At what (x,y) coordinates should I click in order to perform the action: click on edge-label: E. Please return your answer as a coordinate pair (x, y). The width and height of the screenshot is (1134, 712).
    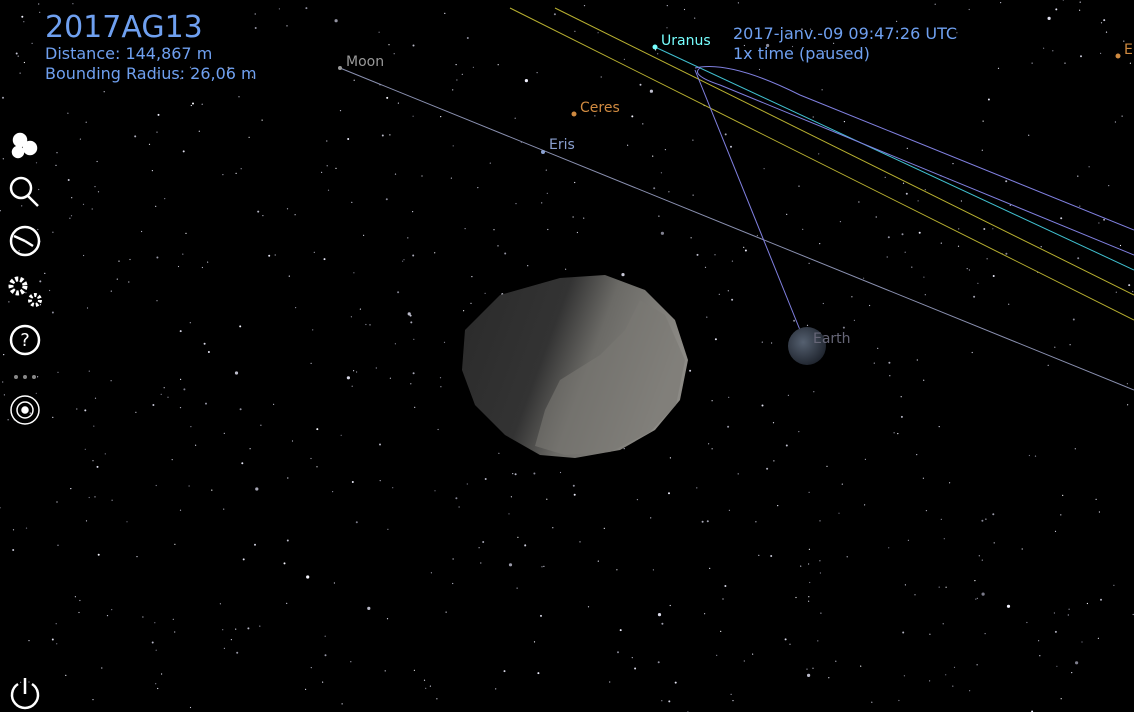
    Looking at the image, I should click on (1128, 50).